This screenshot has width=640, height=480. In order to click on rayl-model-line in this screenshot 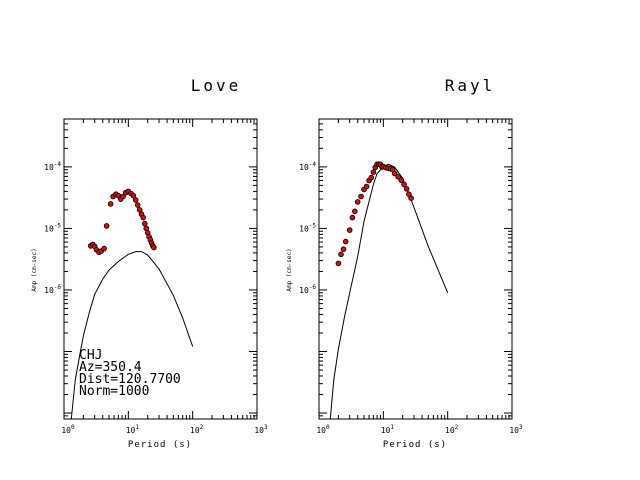, I will do `click(389, 291)`.